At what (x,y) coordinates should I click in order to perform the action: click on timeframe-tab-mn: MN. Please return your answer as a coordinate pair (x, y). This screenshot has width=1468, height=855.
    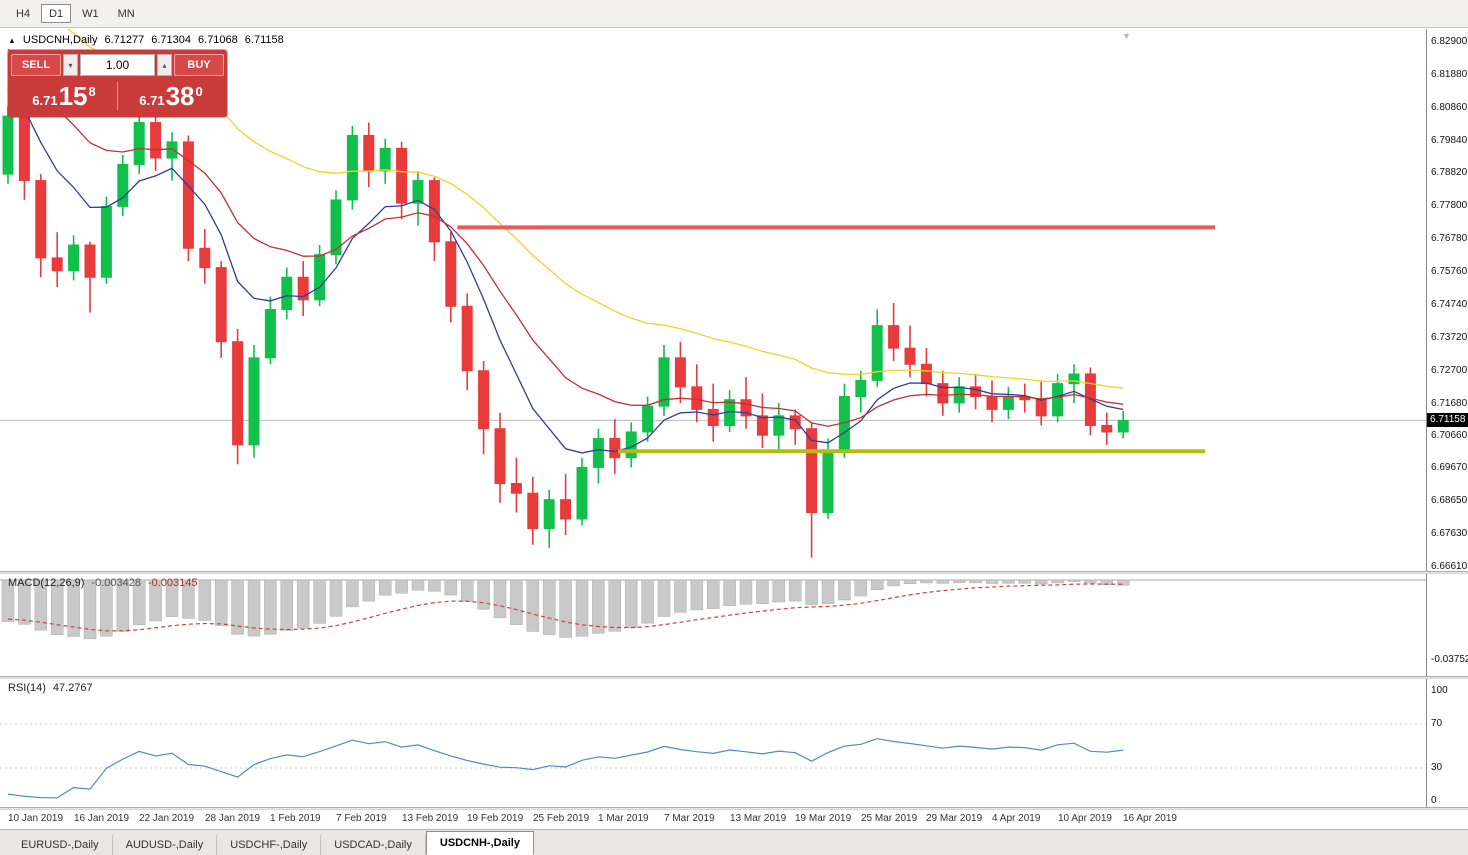
    Looking at the image, I should click on (126, 13).